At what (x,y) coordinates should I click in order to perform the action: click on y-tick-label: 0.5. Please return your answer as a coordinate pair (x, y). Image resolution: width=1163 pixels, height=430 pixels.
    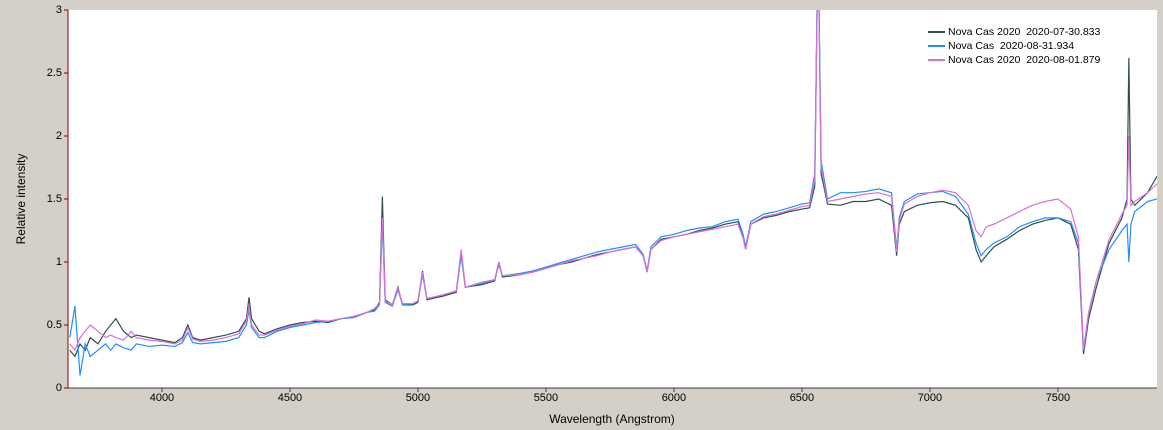
    Looking at the image, I should click on (54, 325).